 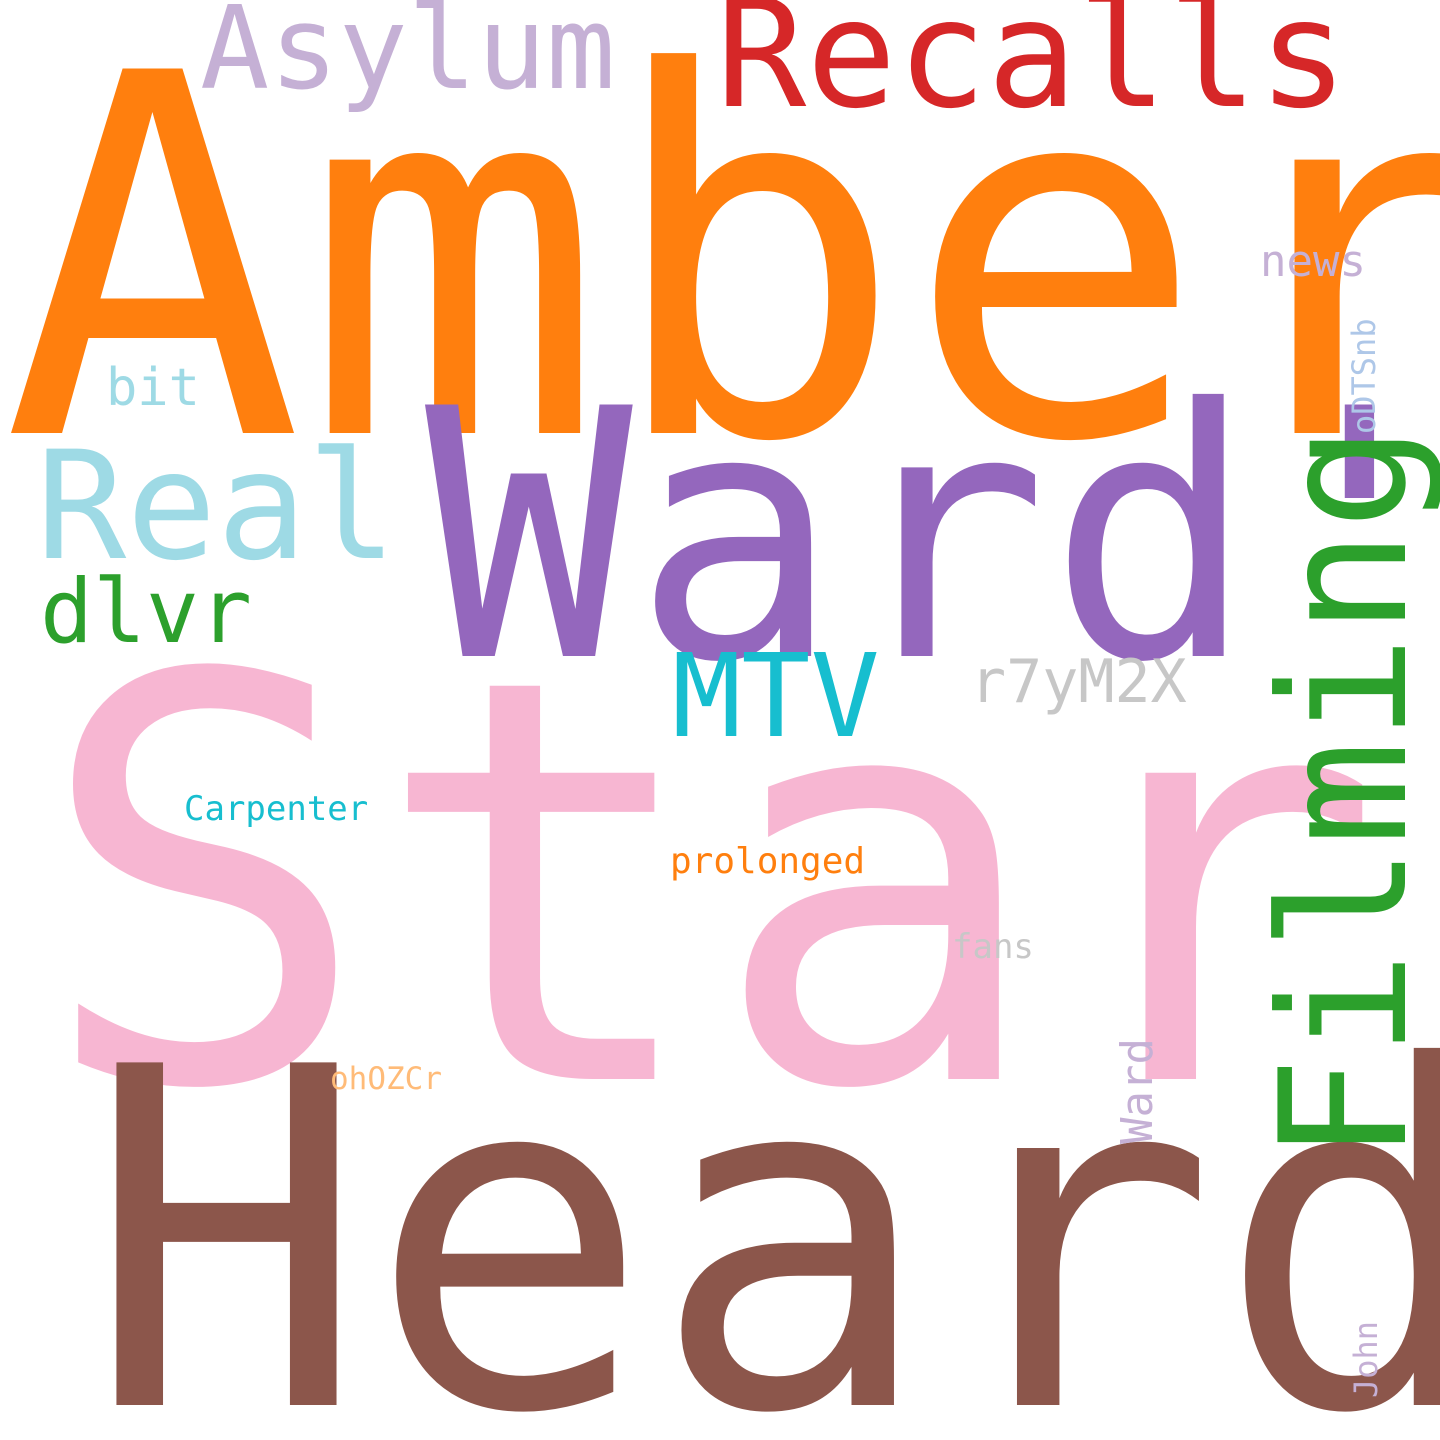 I want to click on word-news: news, so click(x=1313, y=261).